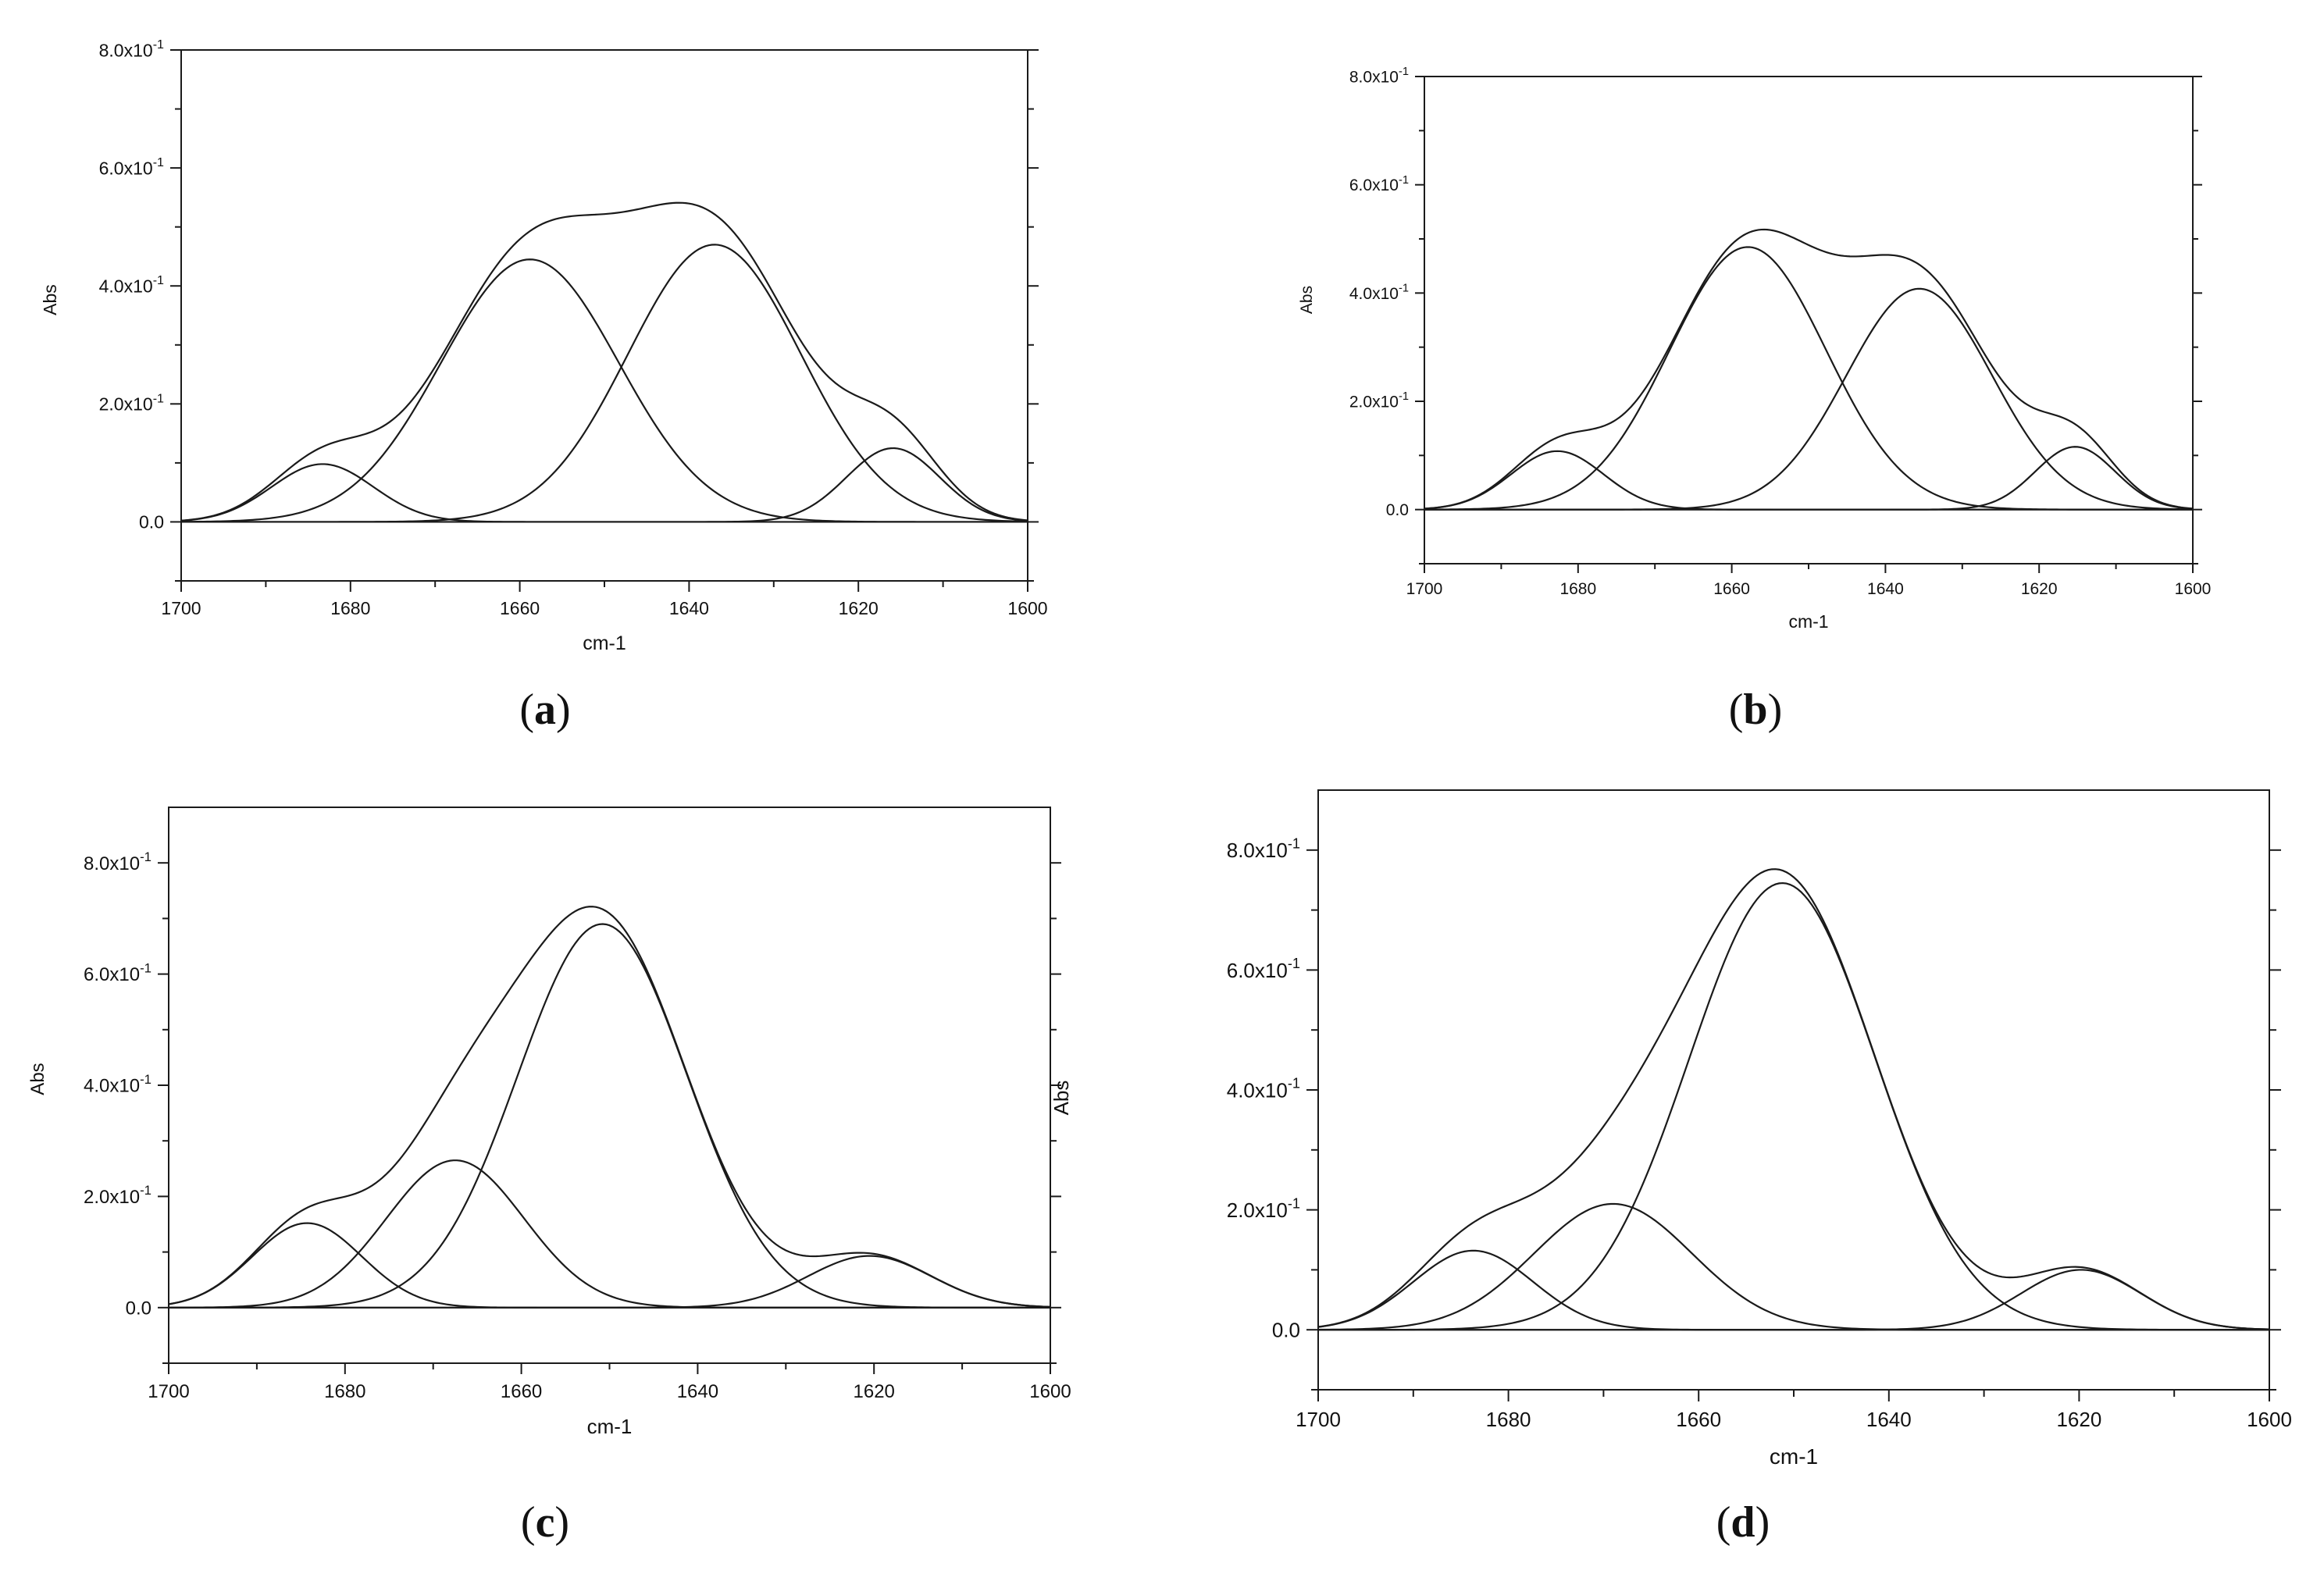  What do you see at coordinates (1755, 710) in the screenshot?
I see `panel-caption: (b)` at bounding box center [1755, 710].